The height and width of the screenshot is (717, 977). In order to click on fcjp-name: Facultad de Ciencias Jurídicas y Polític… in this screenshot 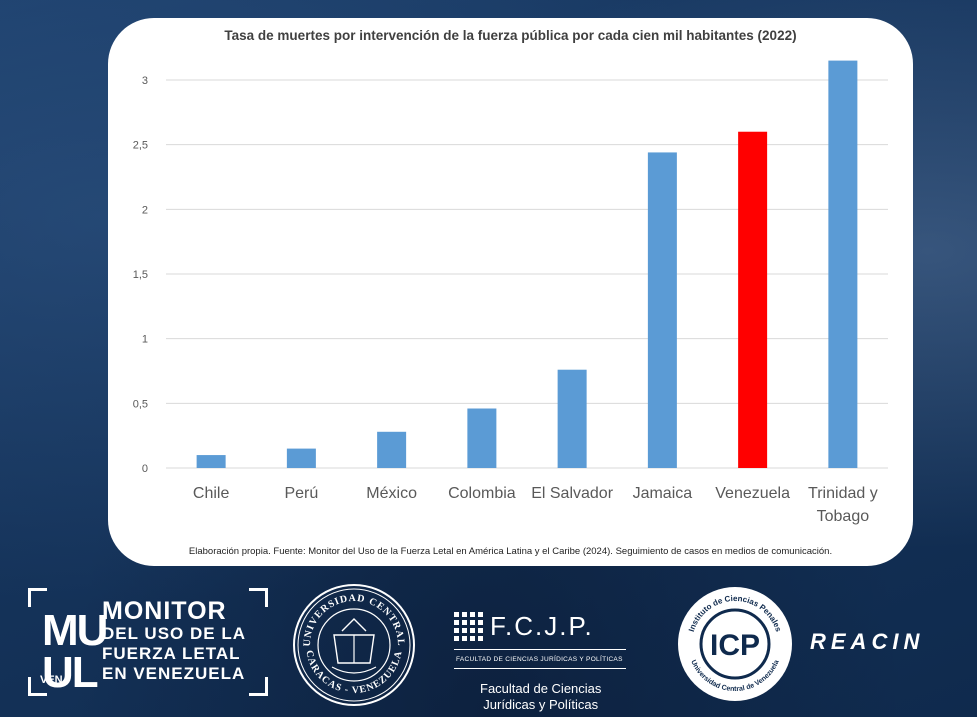, I will do `click(541, 696)`.